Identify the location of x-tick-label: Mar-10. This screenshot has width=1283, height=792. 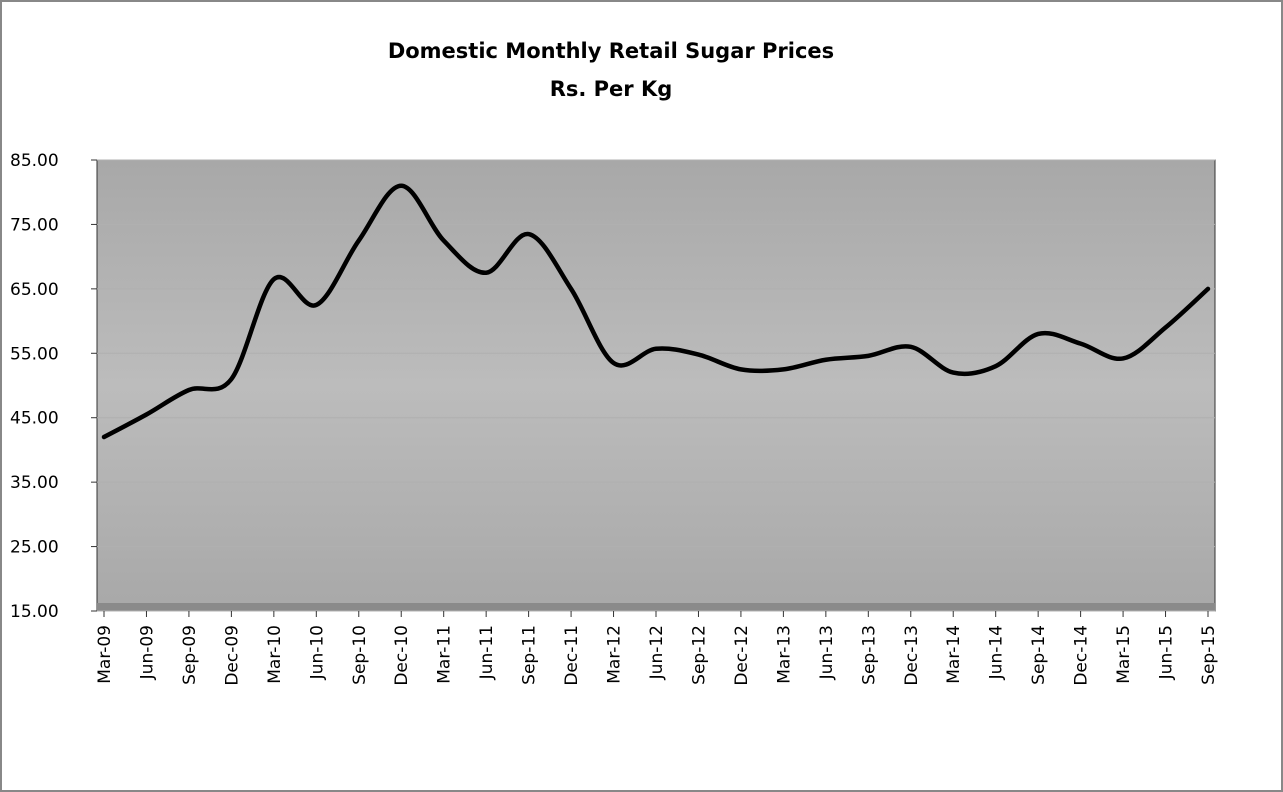
(275, 654).